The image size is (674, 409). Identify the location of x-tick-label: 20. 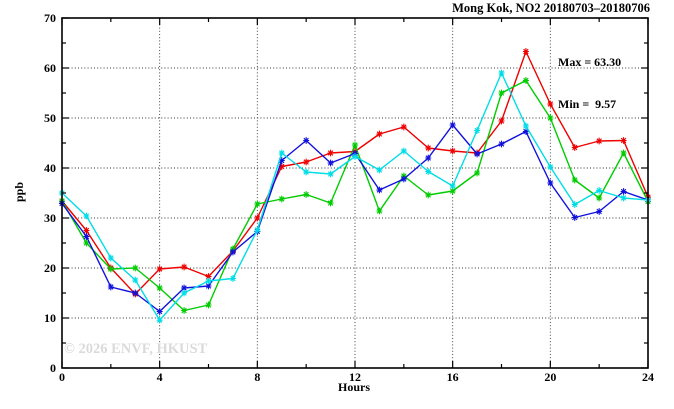
(550, 377).